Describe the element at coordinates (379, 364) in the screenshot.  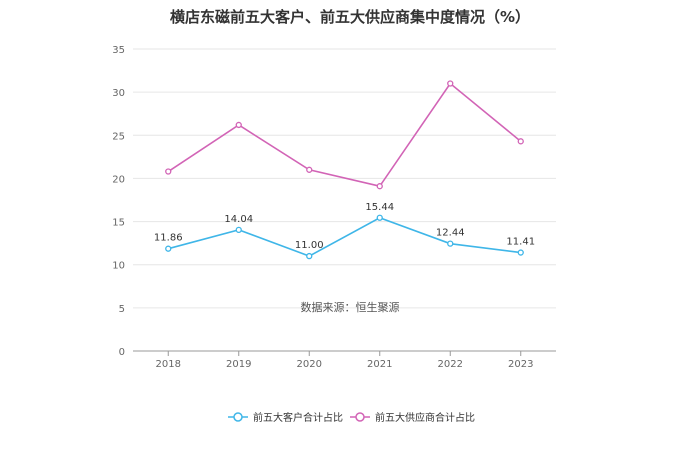
I see `x-tick-label: 2021` at that location.